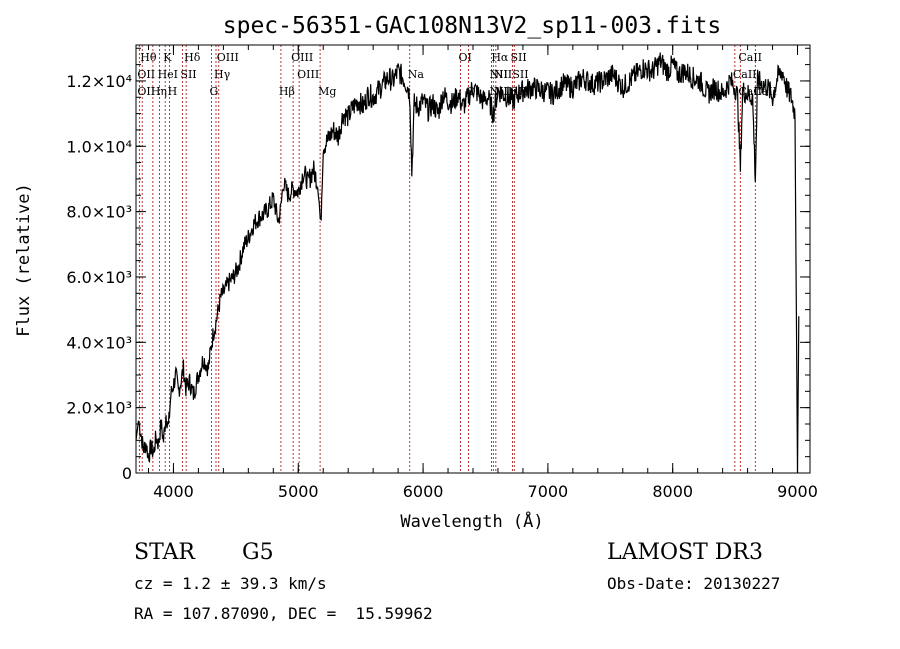 The width and height of the screenshot is (900, 649). I want to click on y-tick-label: 0, so click(127, 473).